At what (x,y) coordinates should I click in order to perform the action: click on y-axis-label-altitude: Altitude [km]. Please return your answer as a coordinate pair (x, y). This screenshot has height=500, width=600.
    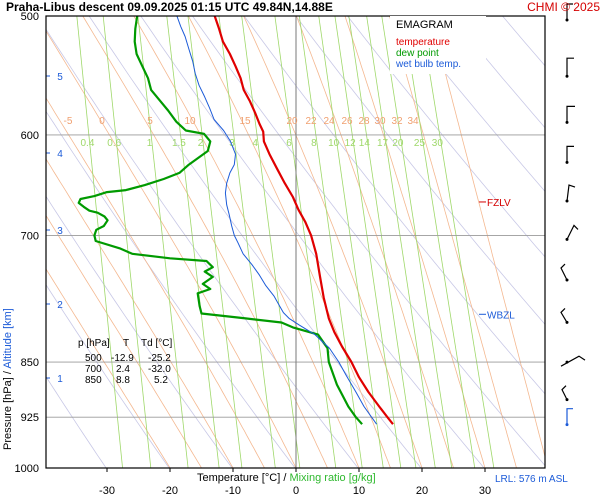
    Looking at the image, I should click on (8, 338).